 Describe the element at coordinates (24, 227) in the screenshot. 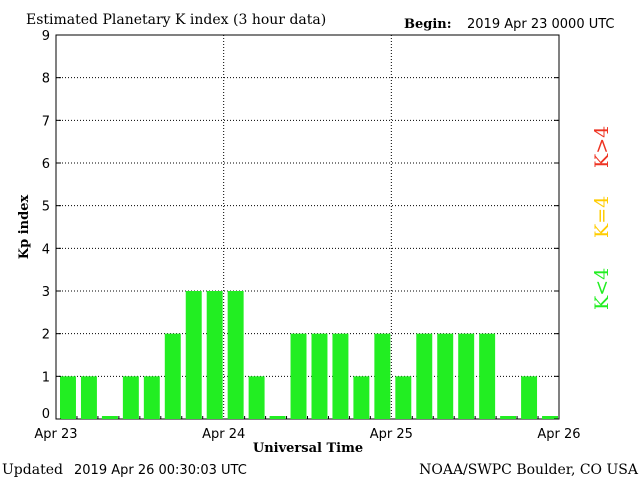

I see `y-axis-label: Kp index` at that location.